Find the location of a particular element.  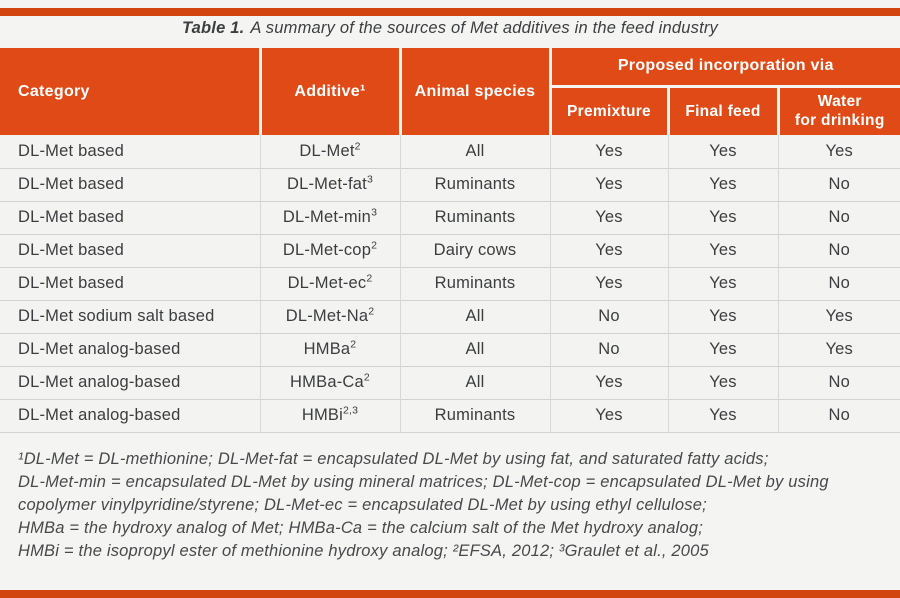

cell-animal-species: Dairy cows is located at coordinates (474, 250).